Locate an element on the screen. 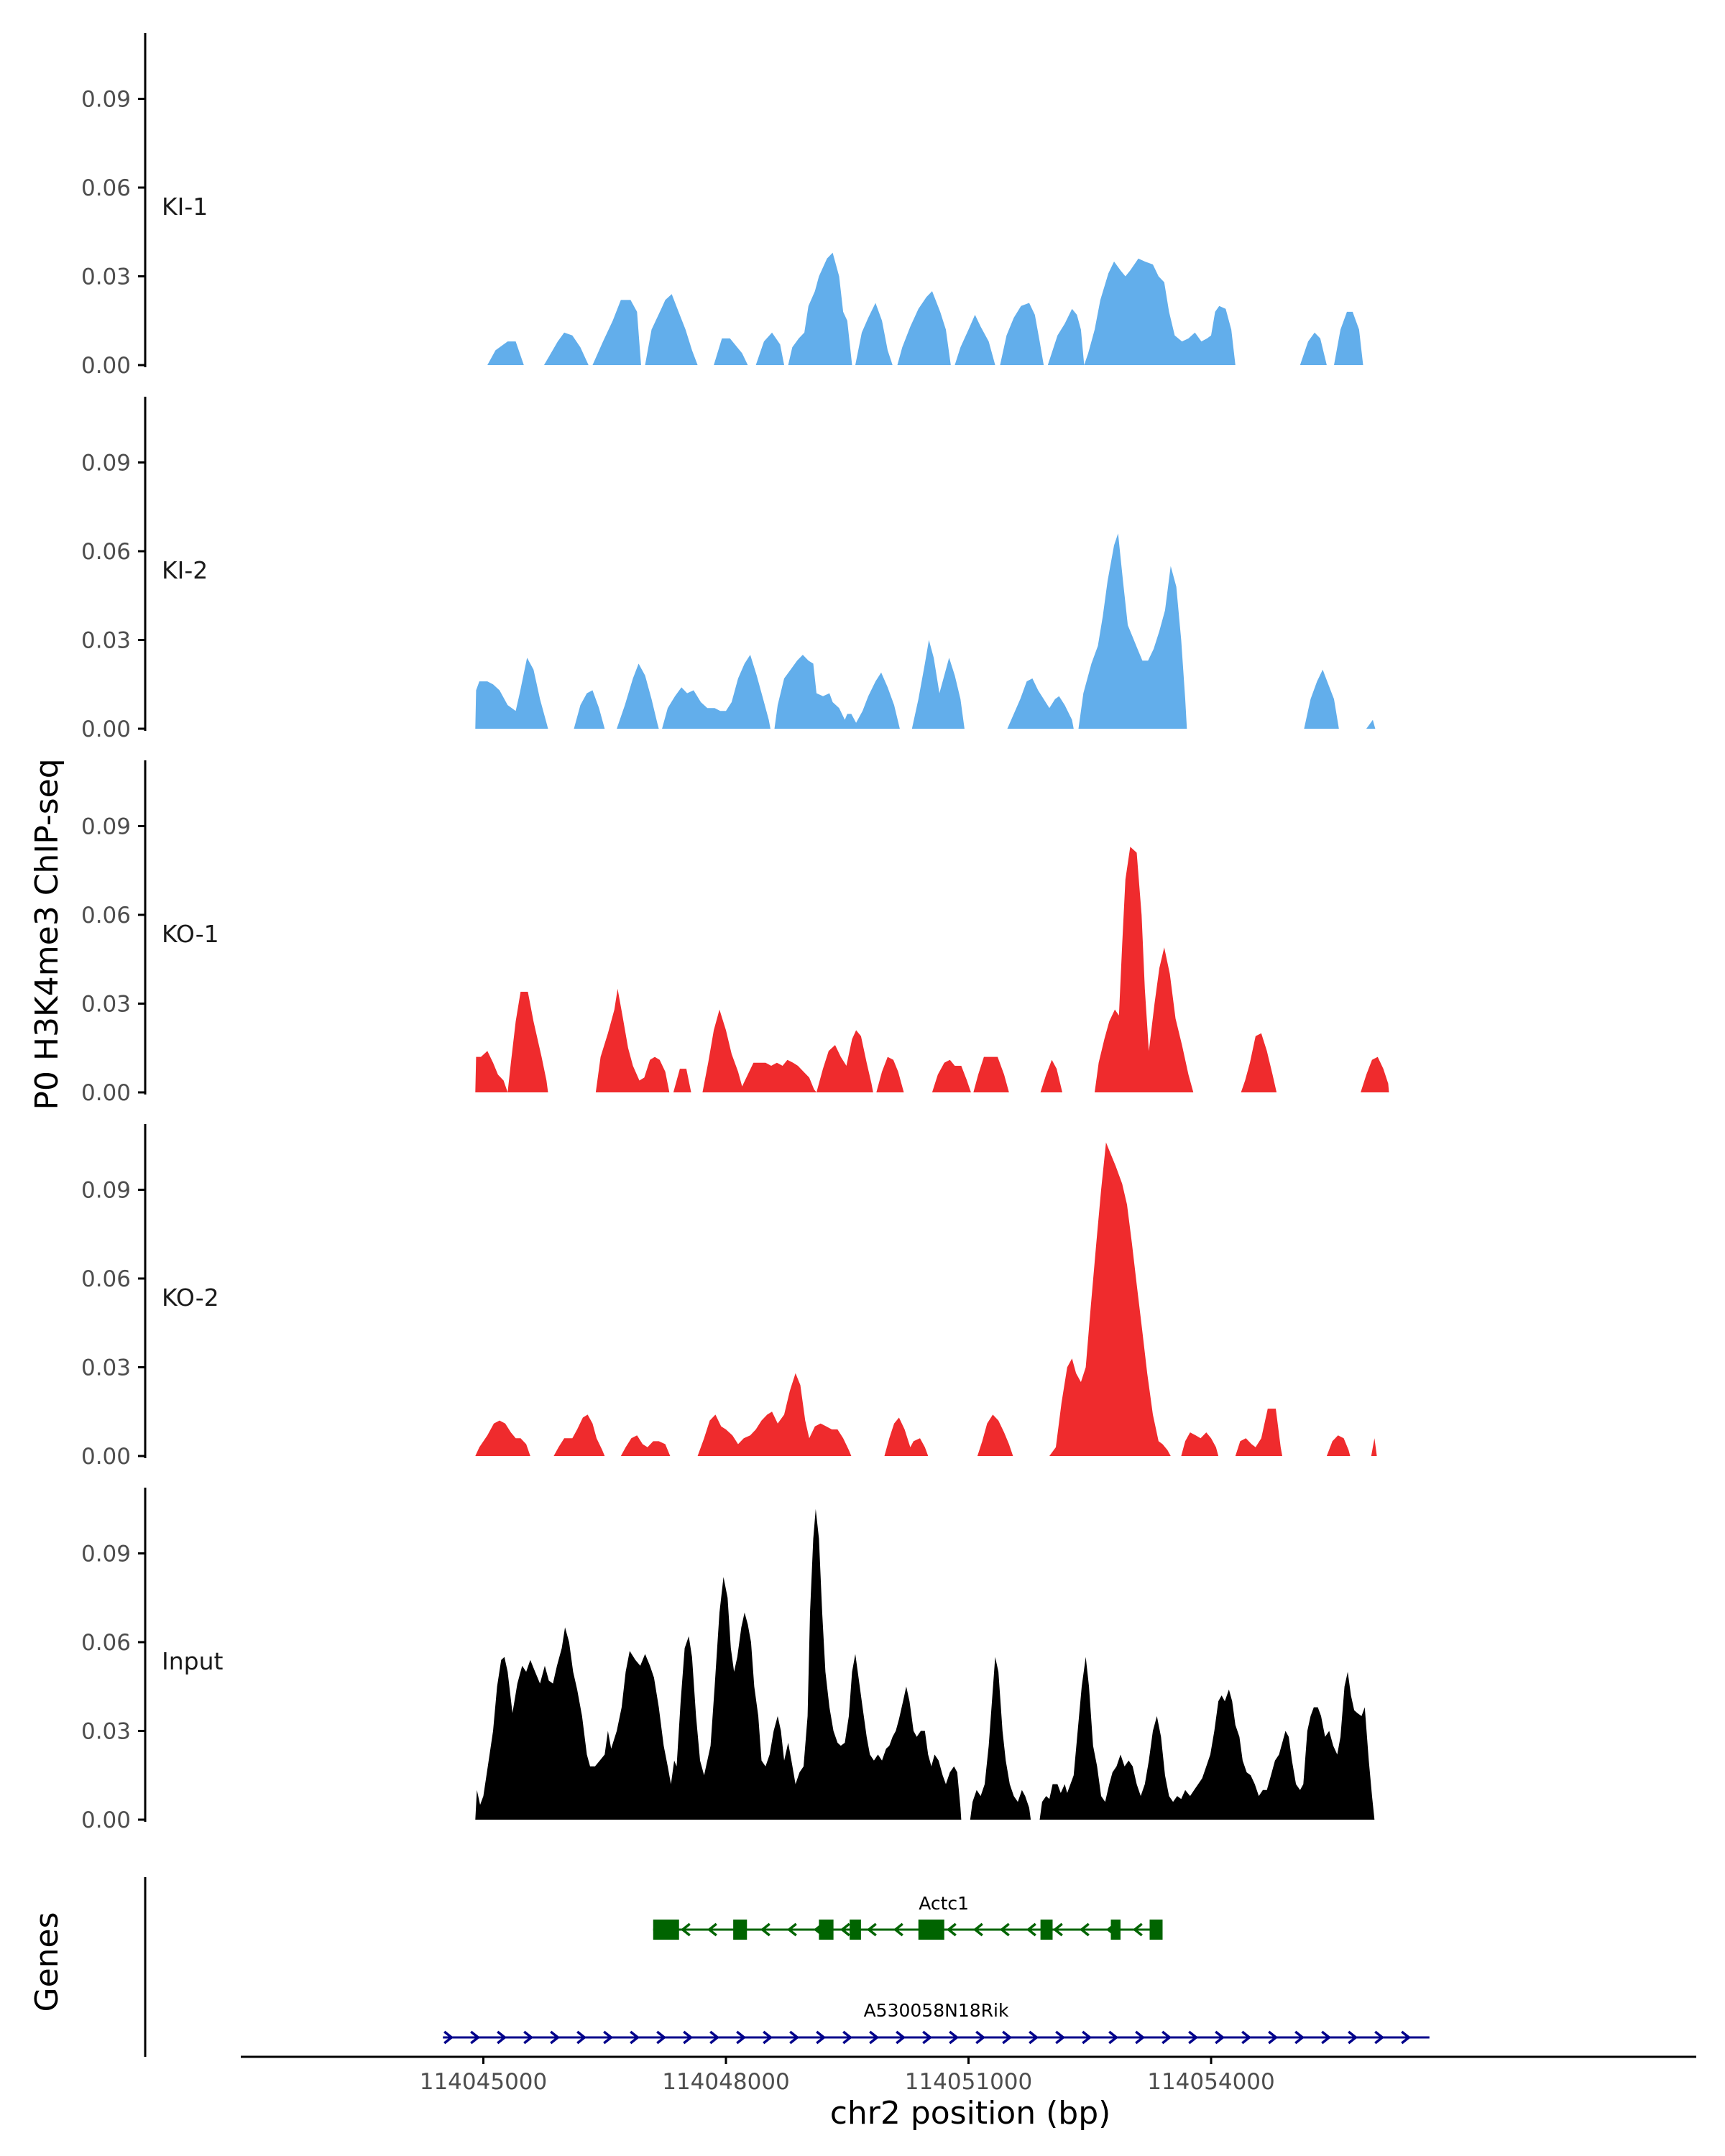 Image resolution: width=1725 pixels, height=2156 pixels. x-tick-label: 114048000 is located at coordinates (726, 2082).